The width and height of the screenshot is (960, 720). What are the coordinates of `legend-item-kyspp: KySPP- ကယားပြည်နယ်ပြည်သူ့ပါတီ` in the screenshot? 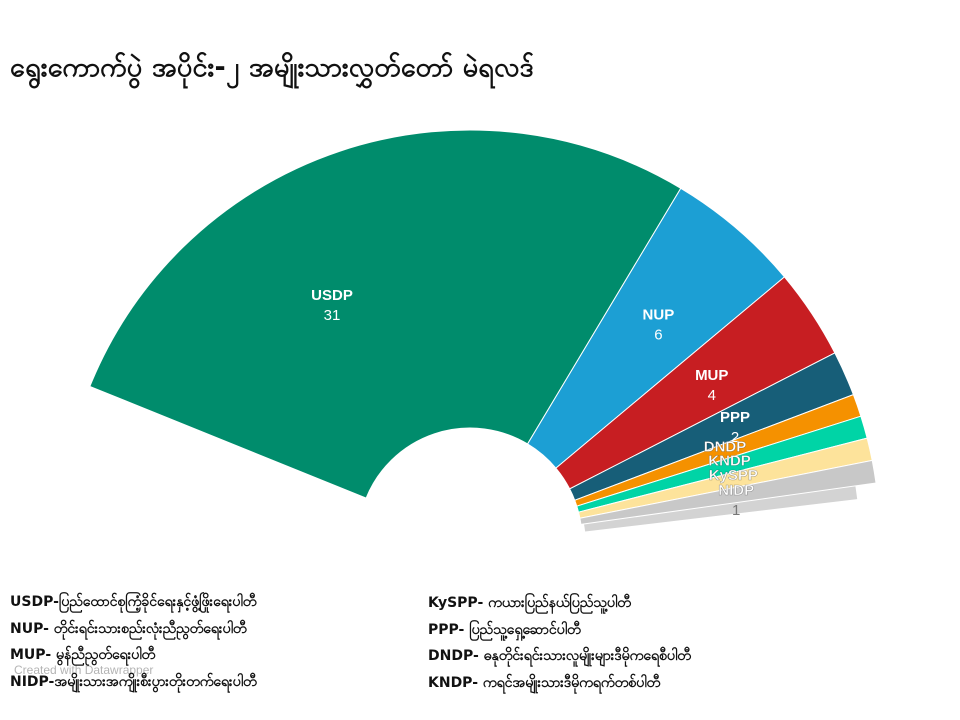 It's located at (529, 603).